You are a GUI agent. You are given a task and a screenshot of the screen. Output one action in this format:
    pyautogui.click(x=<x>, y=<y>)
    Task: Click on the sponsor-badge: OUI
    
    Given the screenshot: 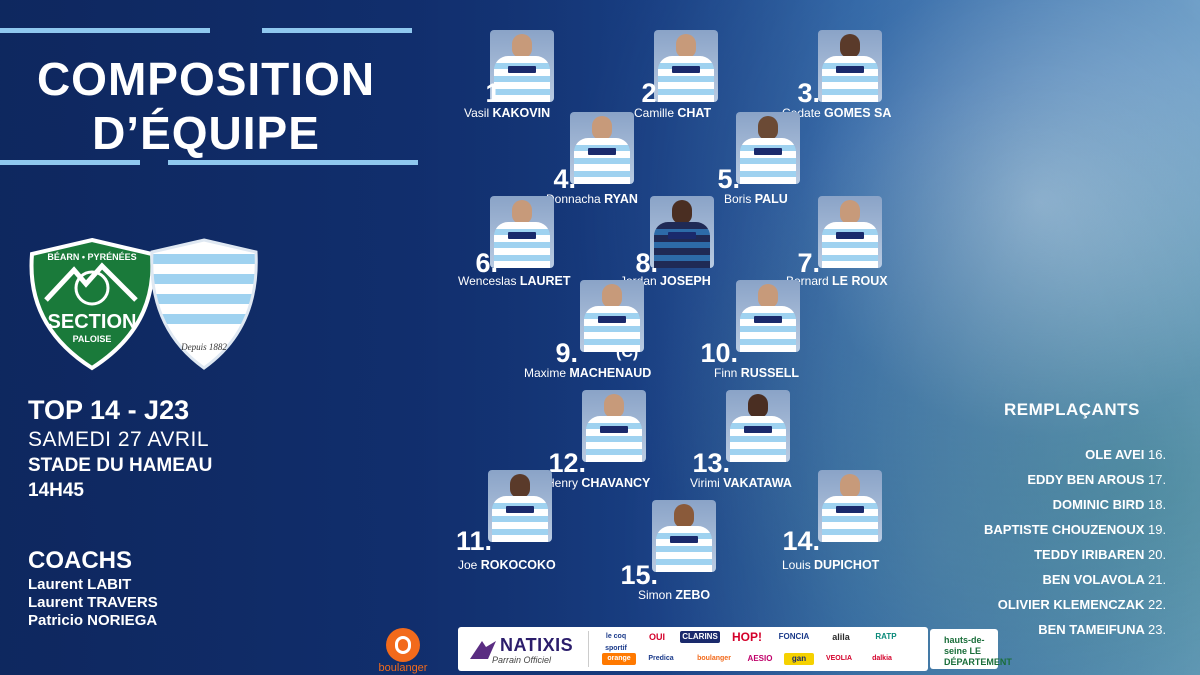 What is the action you would take?
    pyautogui.click(x=656, y=637)
    